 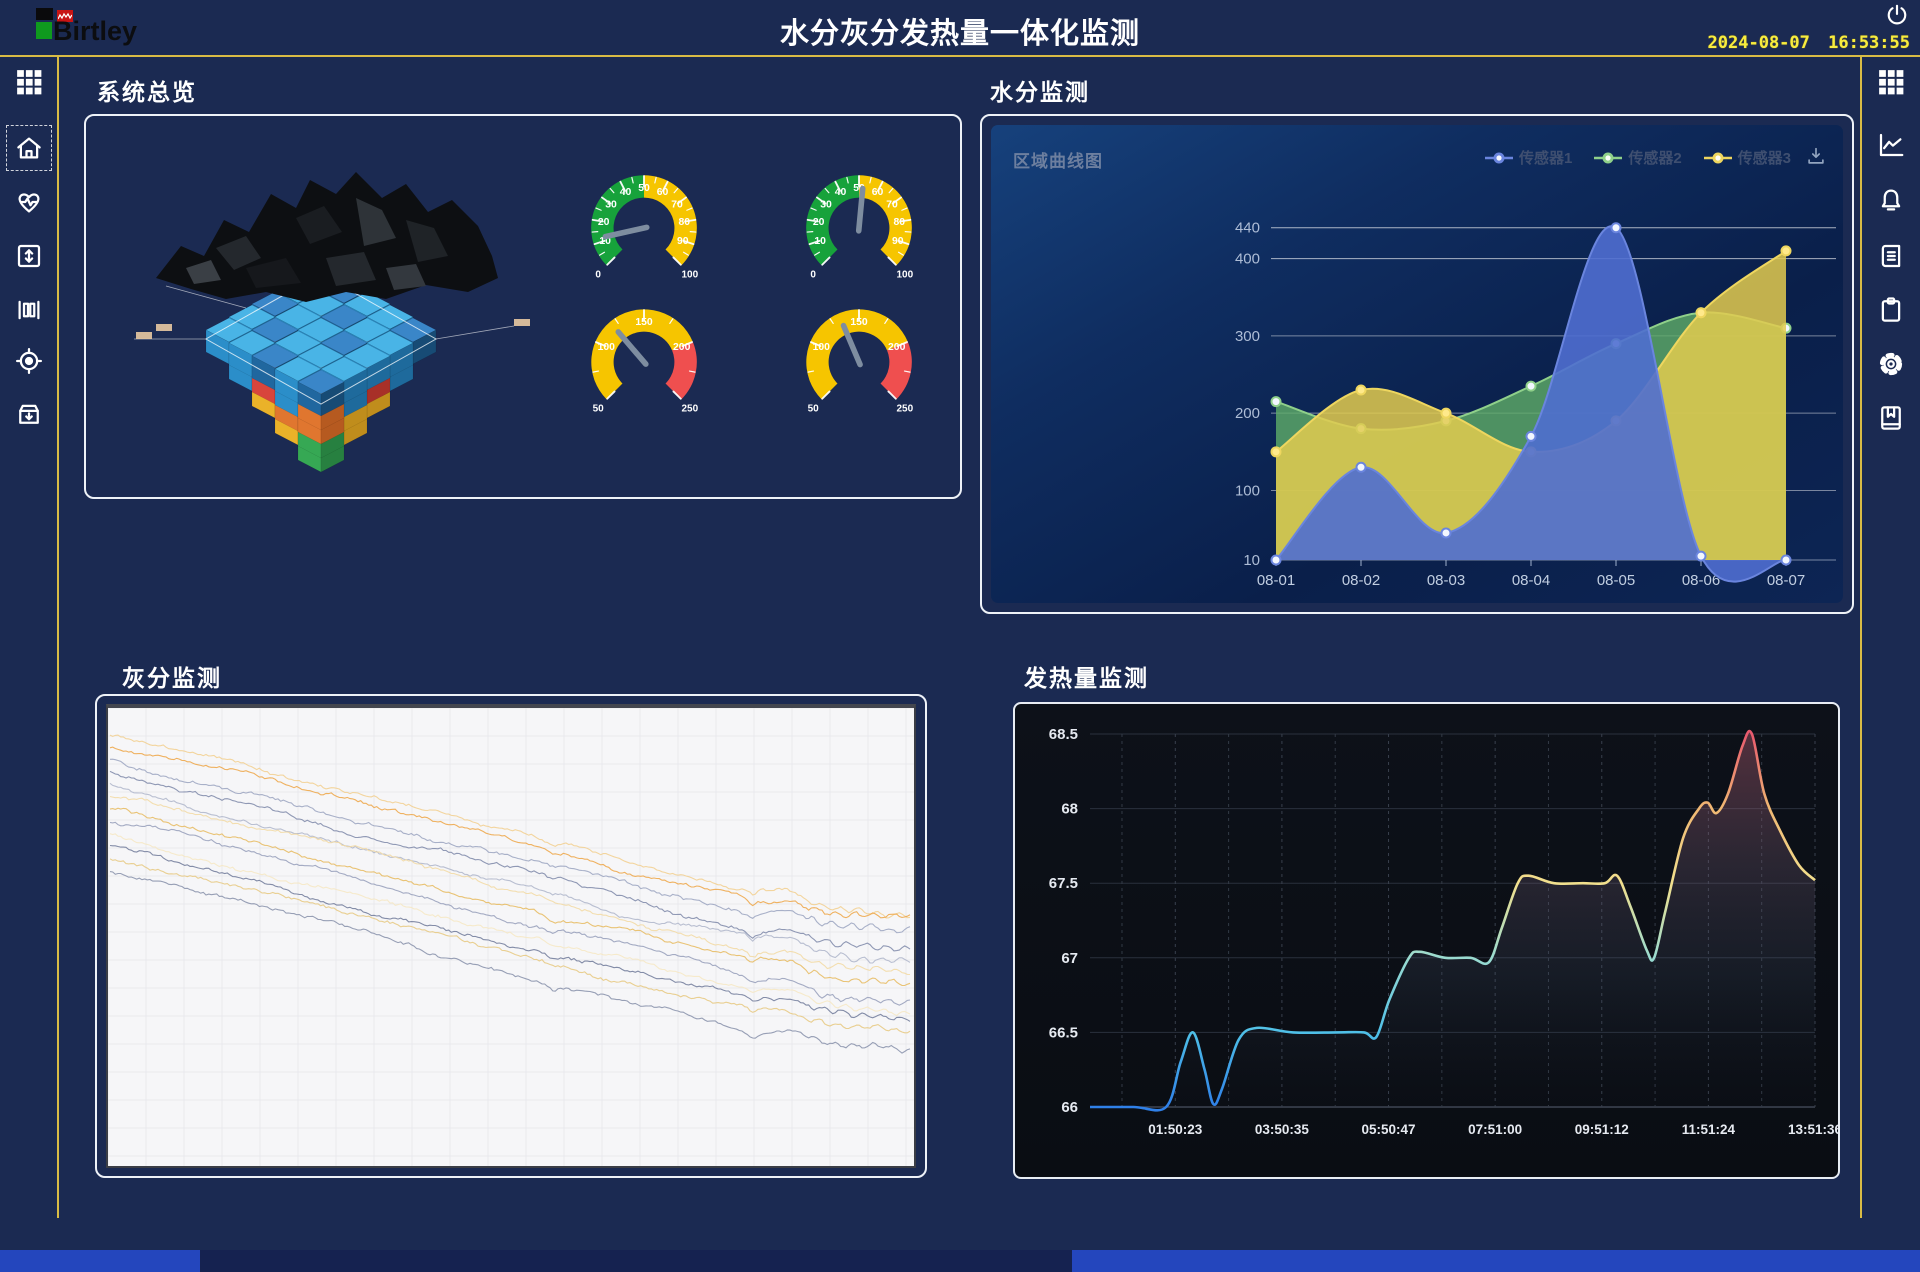 I want to click on sidebar-bell-icon, so click(x=1891, y=200).